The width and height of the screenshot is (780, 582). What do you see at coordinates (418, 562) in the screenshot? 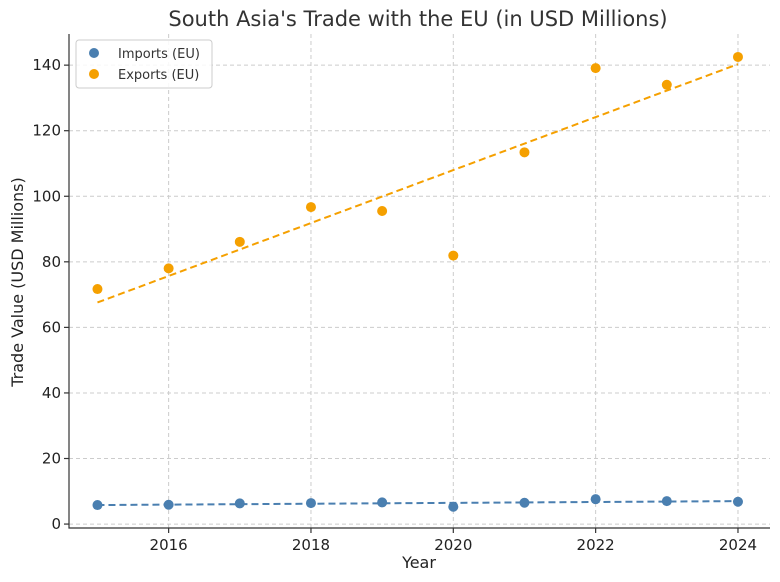
I see `x-axis-label: Year` at bounding box center [418, 562].